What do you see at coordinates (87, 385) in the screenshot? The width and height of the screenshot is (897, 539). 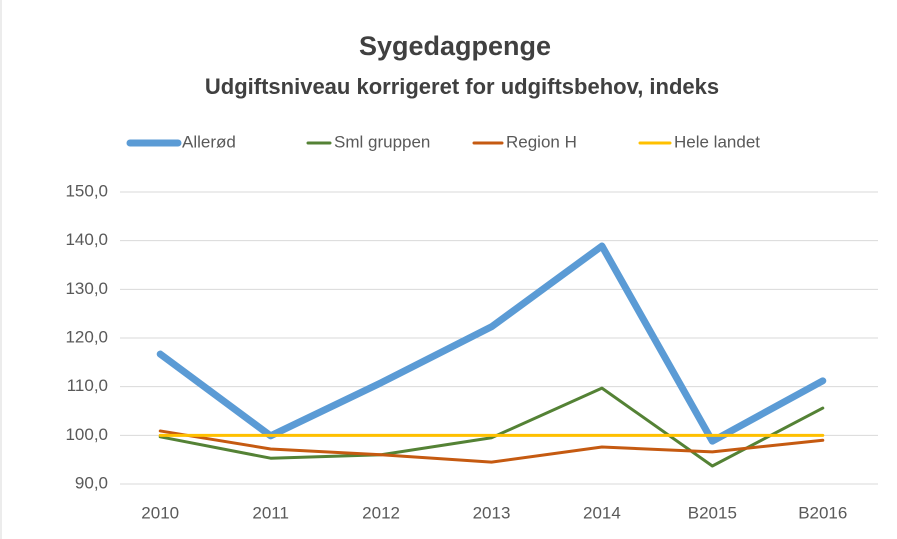 I see `y-tick-label: 110,0` at bounding box center [87, 385].